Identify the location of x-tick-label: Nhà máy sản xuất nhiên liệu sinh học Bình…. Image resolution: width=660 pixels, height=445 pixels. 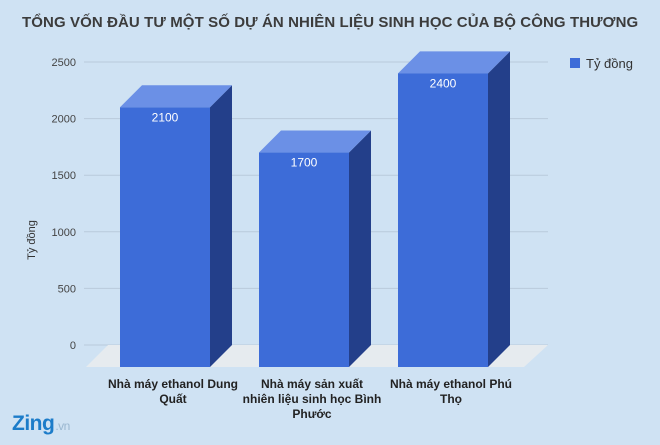
(312, 399).